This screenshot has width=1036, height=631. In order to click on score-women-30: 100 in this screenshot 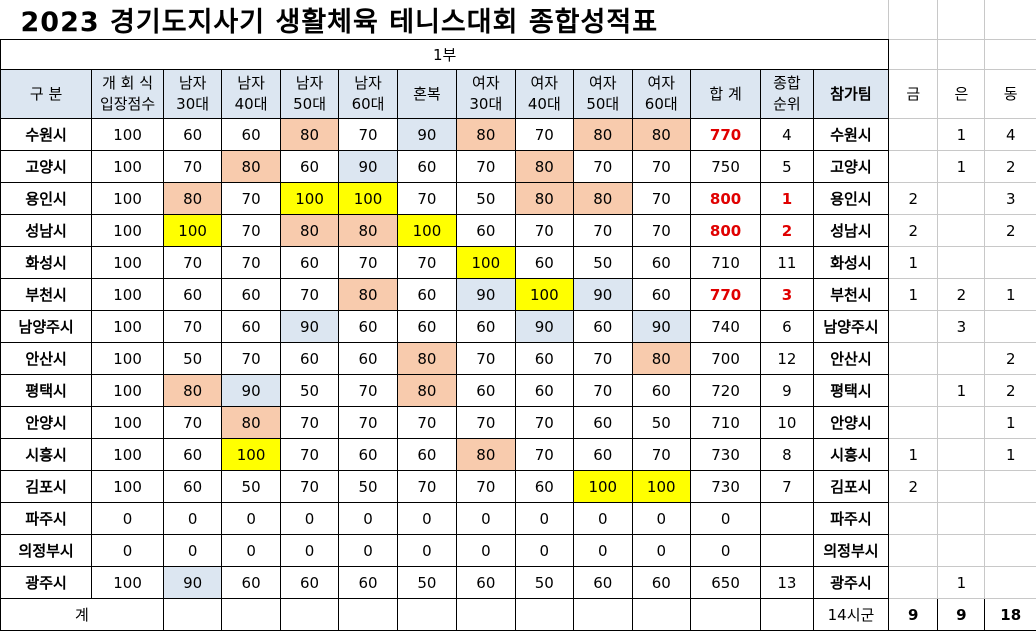, I will do `click(486, 262)`.